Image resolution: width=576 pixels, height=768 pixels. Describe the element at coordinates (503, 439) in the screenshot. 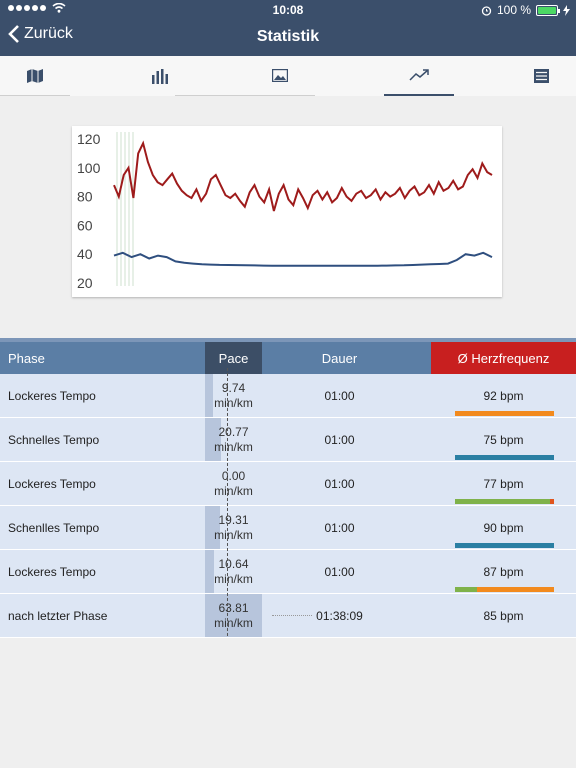

I see `heart-rate-value: 75 bpm` at that location.